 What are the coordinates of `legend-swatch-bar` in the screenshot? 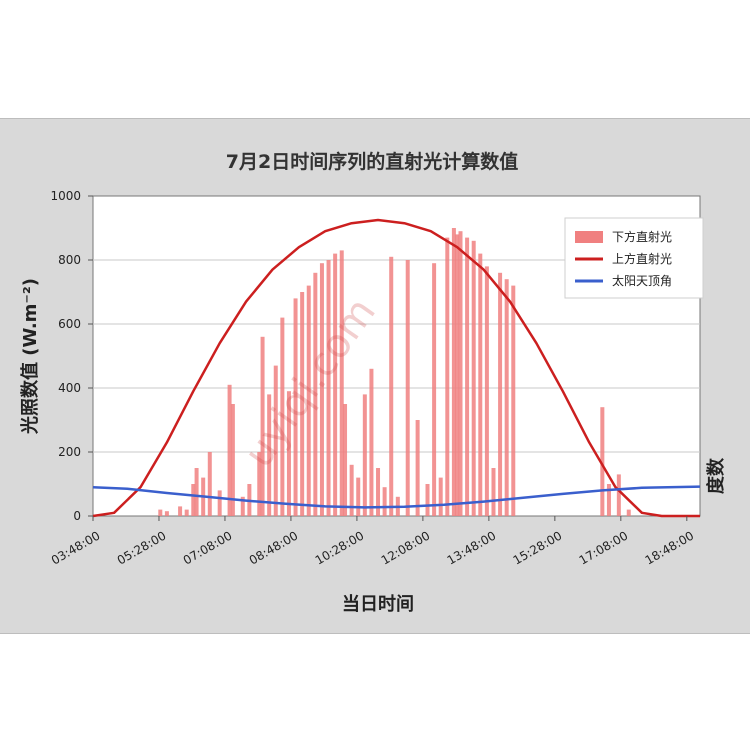 It's located at (589, 237).